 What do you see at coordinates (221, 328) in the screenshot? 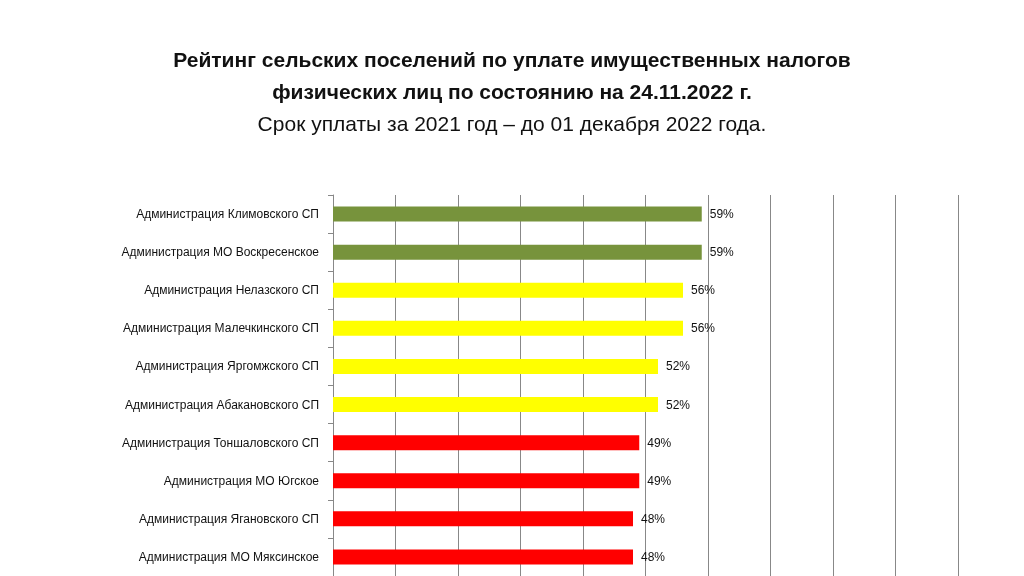
I see `y-tick-label: Администрация Малечкинского СП` at bounding box center [221, 328].